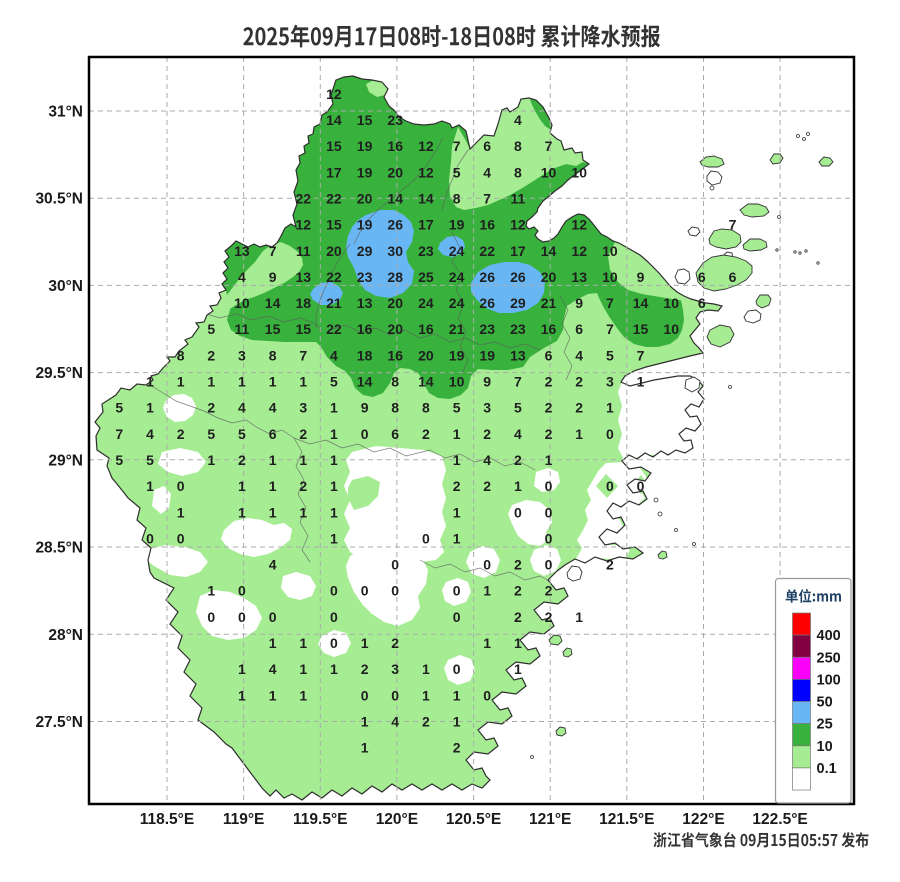 The image size is (900, 882). Describe the element at coordinates (334, 172) in the screenshot. I see `svg-text: 17` at that location.